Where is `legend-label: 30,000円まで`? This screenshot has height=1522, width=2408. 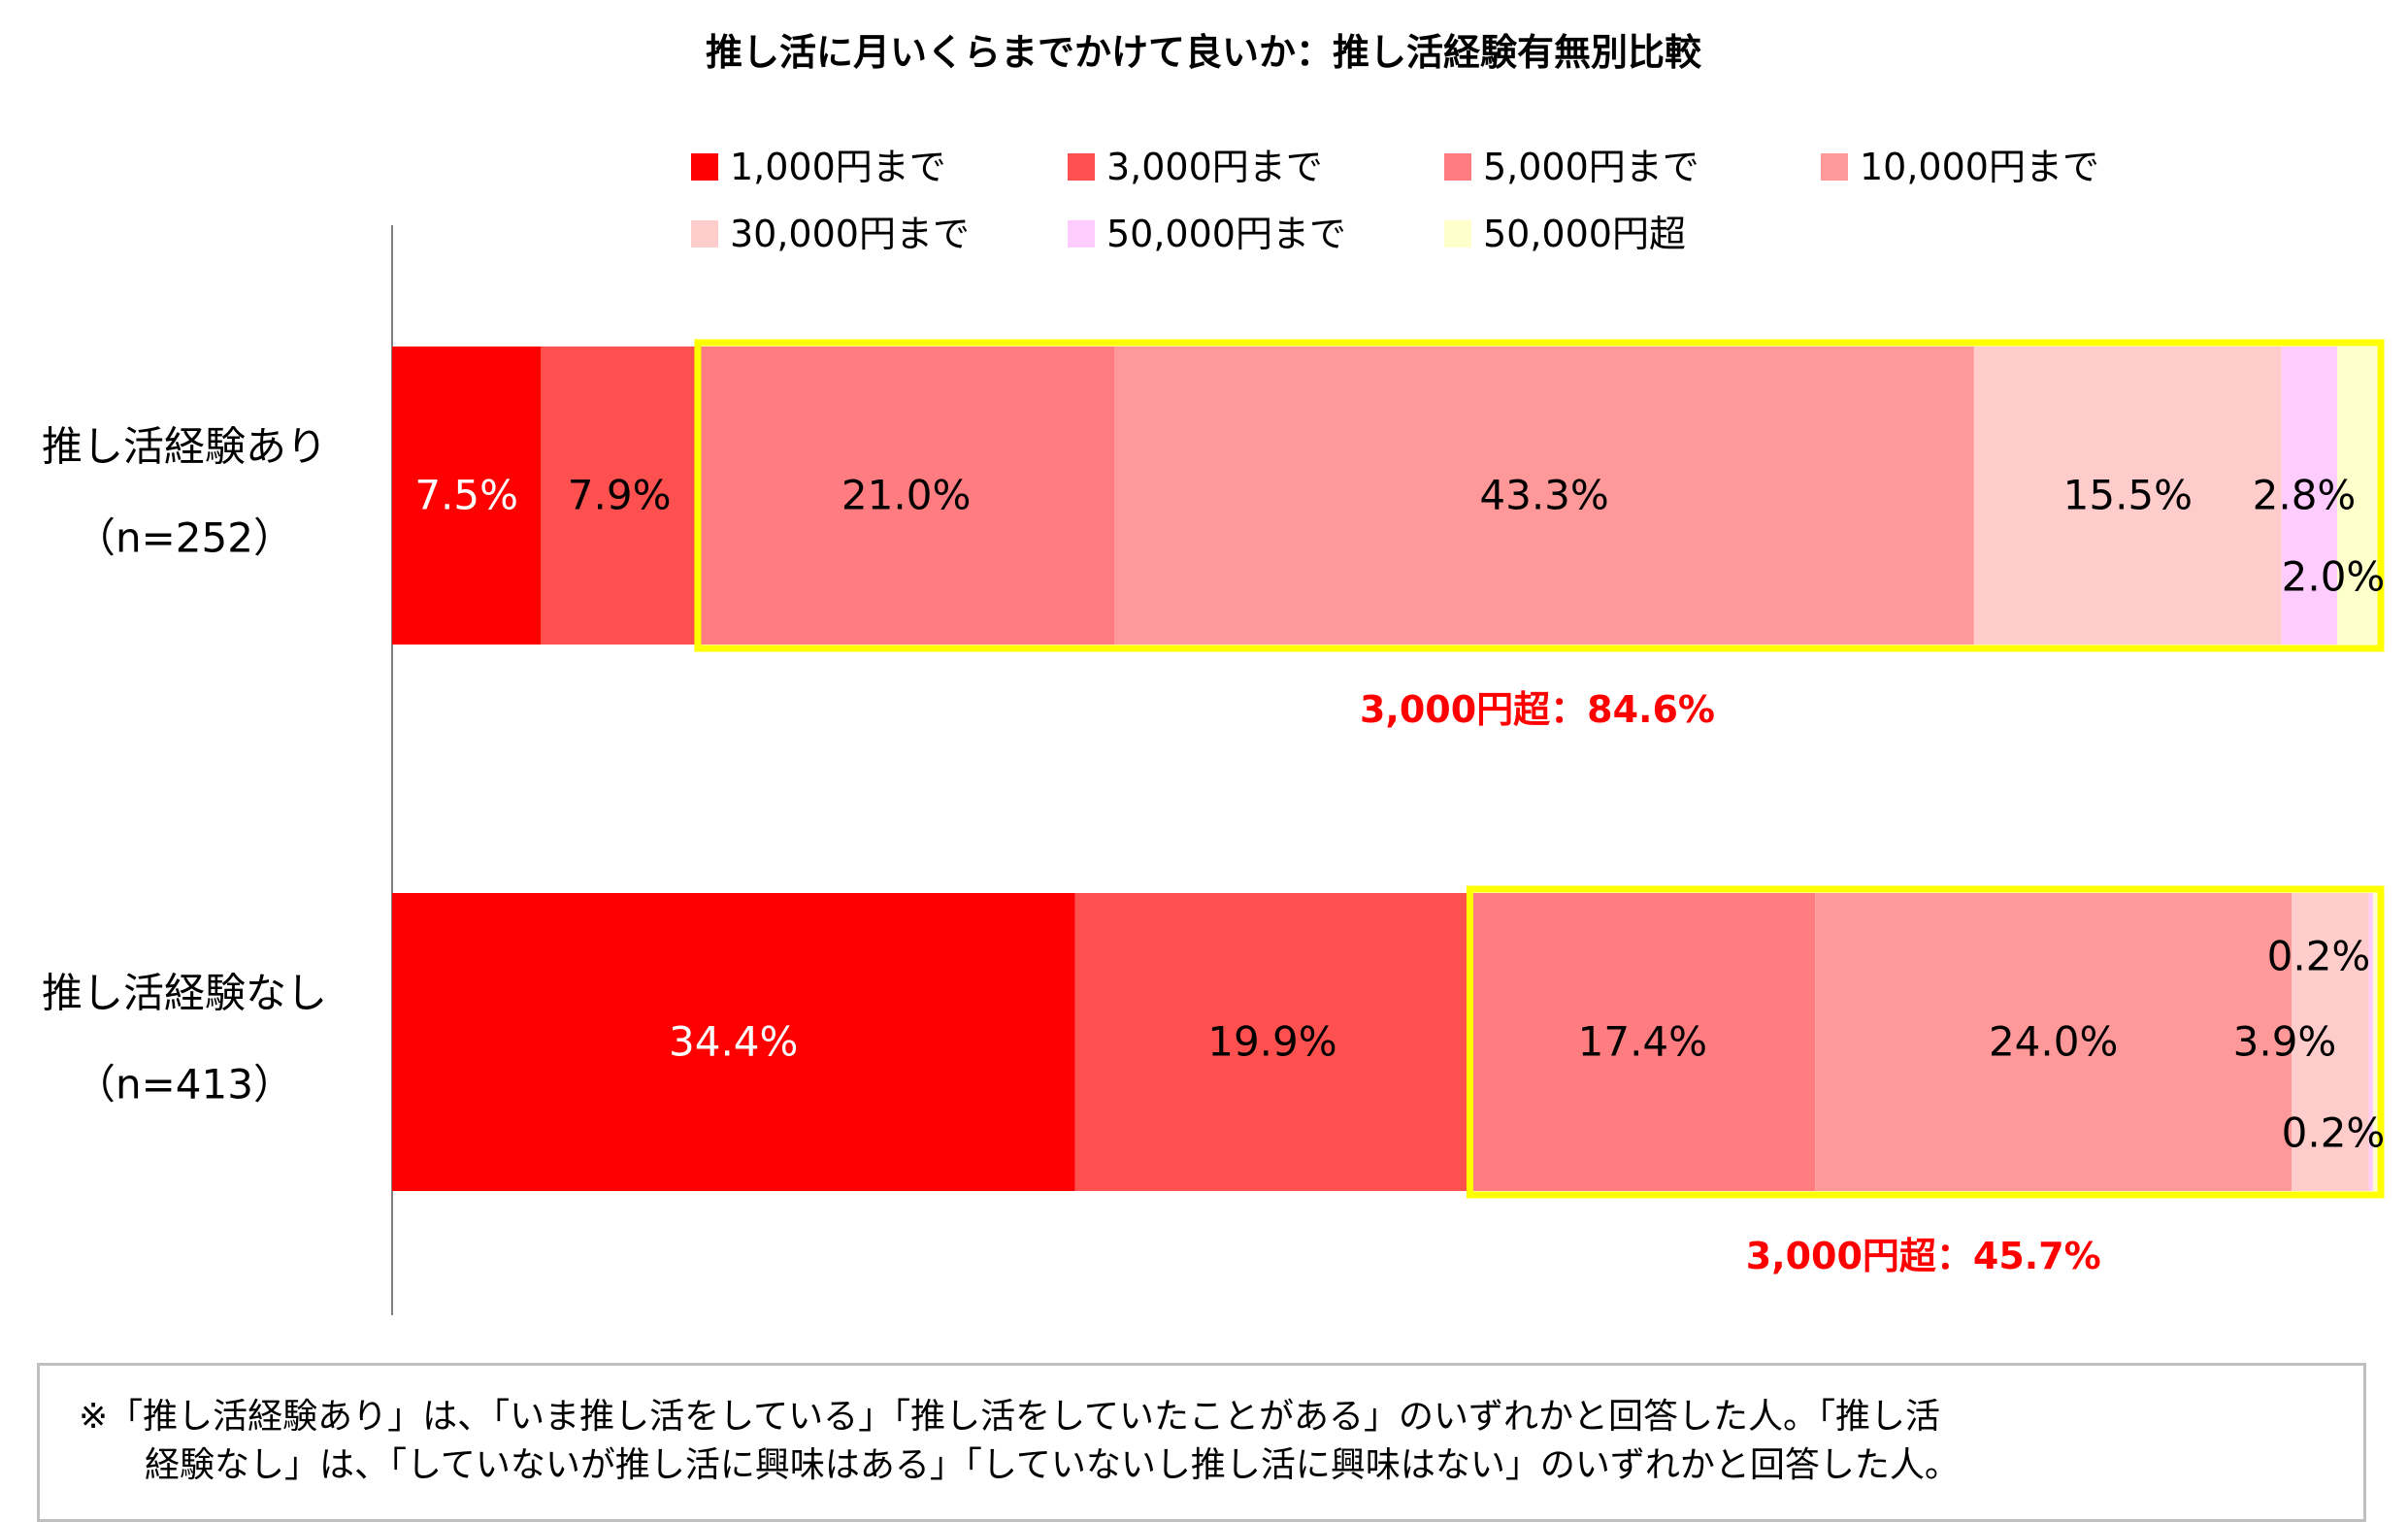
legend-label: 30,000円まで is located at coordinates (850, 234).